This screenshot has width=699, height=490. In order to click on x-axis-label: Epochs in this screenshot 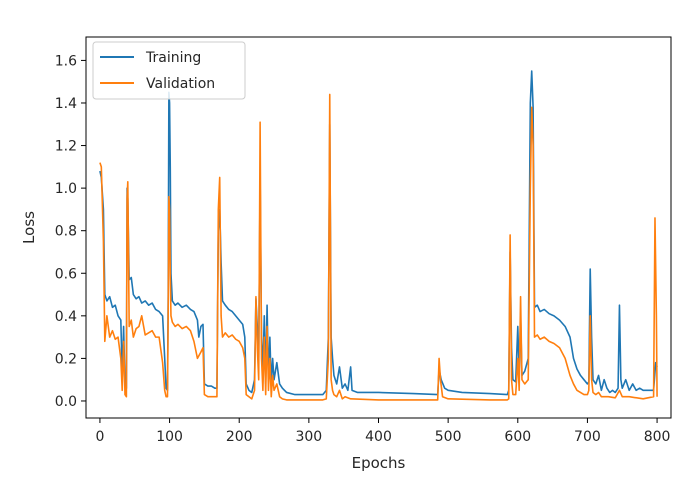, I will do `click(379, 463)`.